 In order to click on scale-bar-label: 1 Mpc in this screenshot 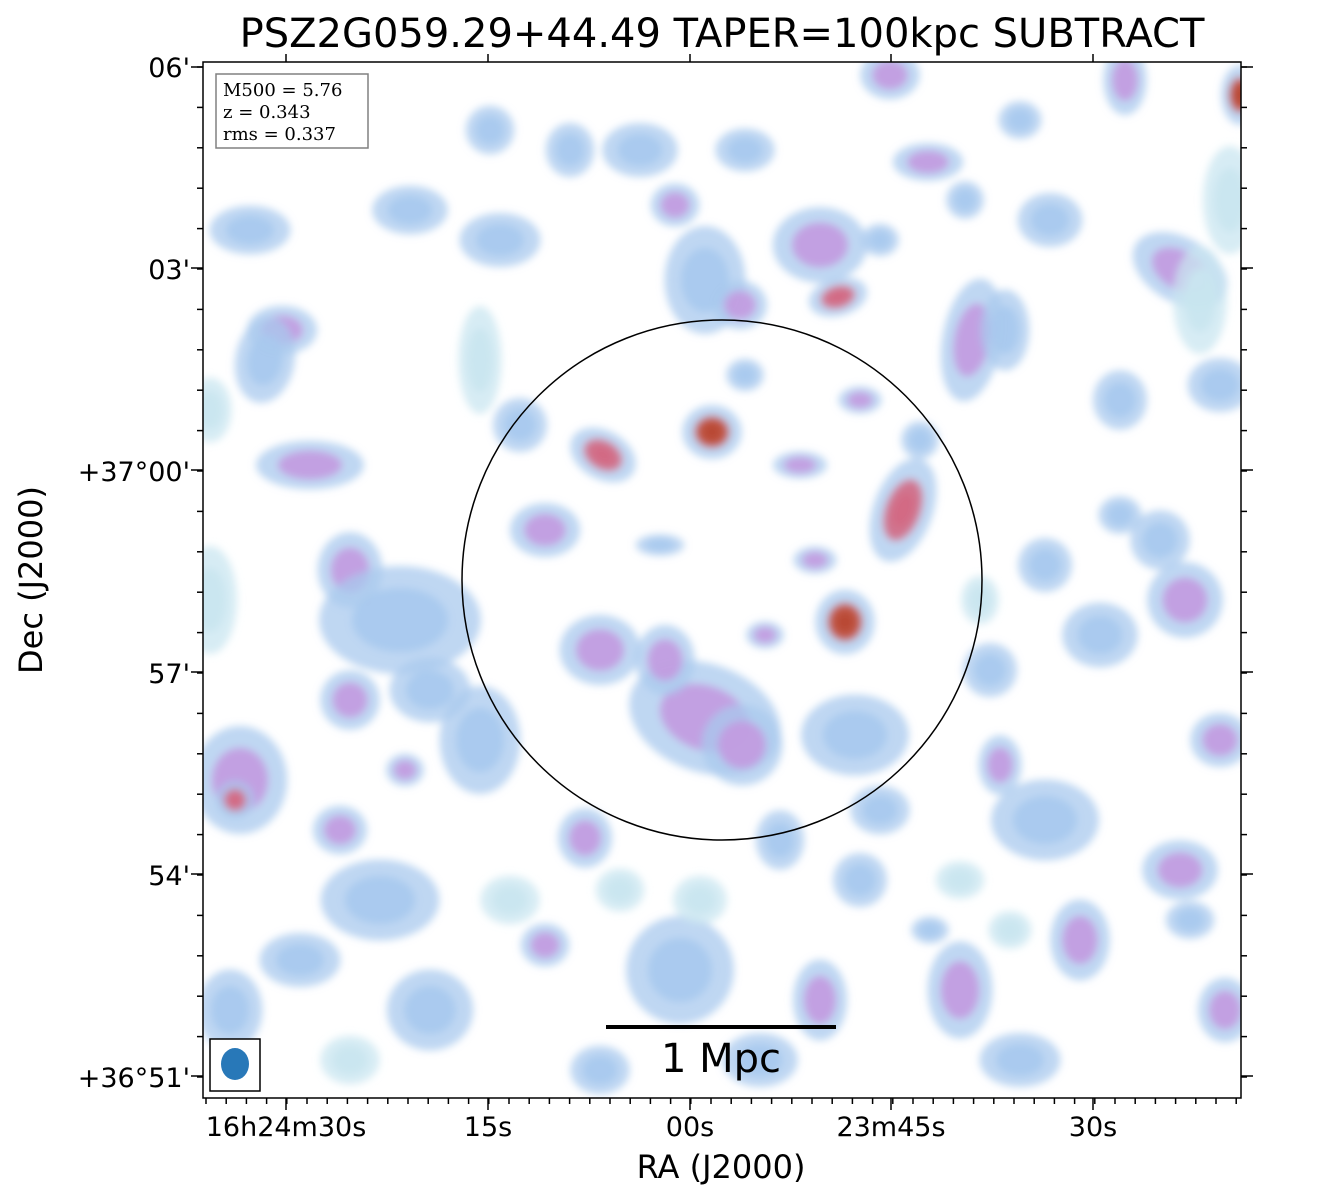, I will do `click(721, 1059)`.